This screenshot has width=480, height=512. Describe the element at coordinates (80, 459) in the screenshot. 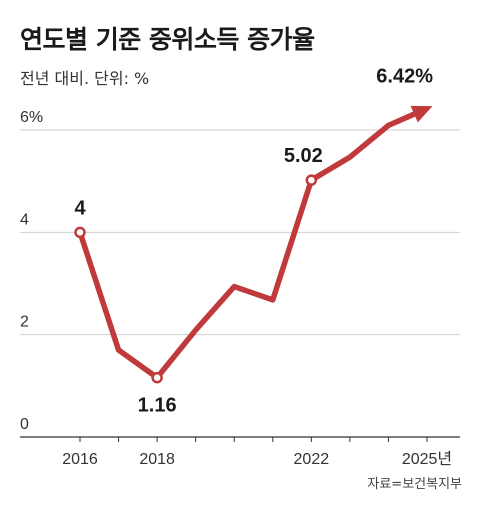

I see `x-tick-label: 2016` at that location.